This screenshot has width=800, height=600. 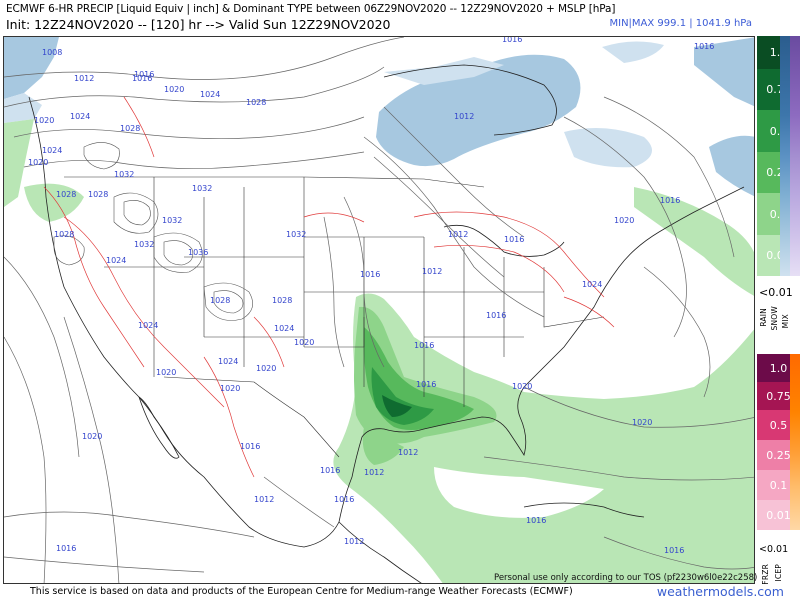 What do you see at coordinates (380, 552) in the screenshot?
I see `central-america` at bounding box center [380, 552].